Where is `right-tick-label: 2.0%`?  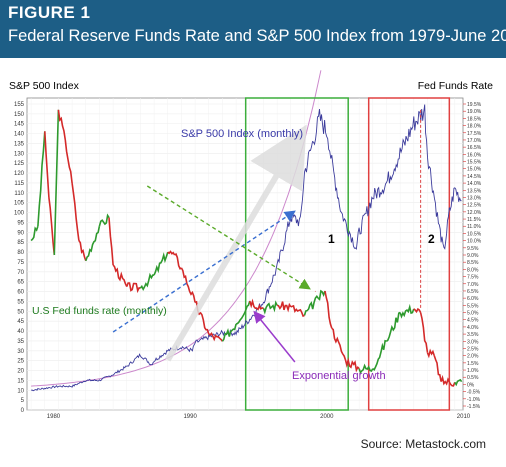 right-tick-label: 2.0% is located at coordinates (473, 357).